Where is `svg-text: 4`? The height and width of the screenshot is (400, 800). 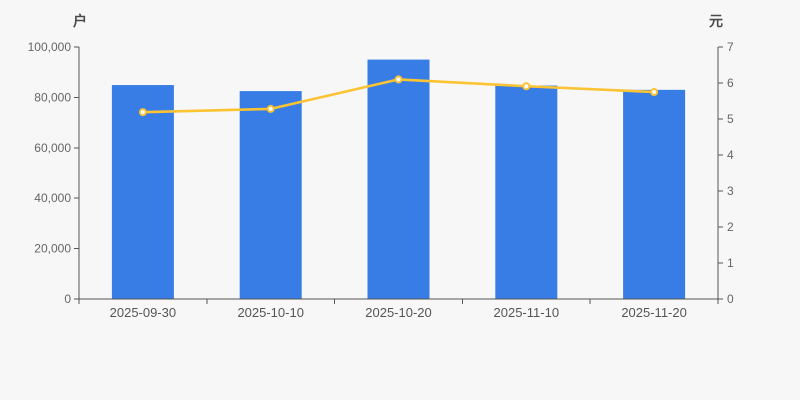
svg-text: 4 is located at coordinates (730, 155).